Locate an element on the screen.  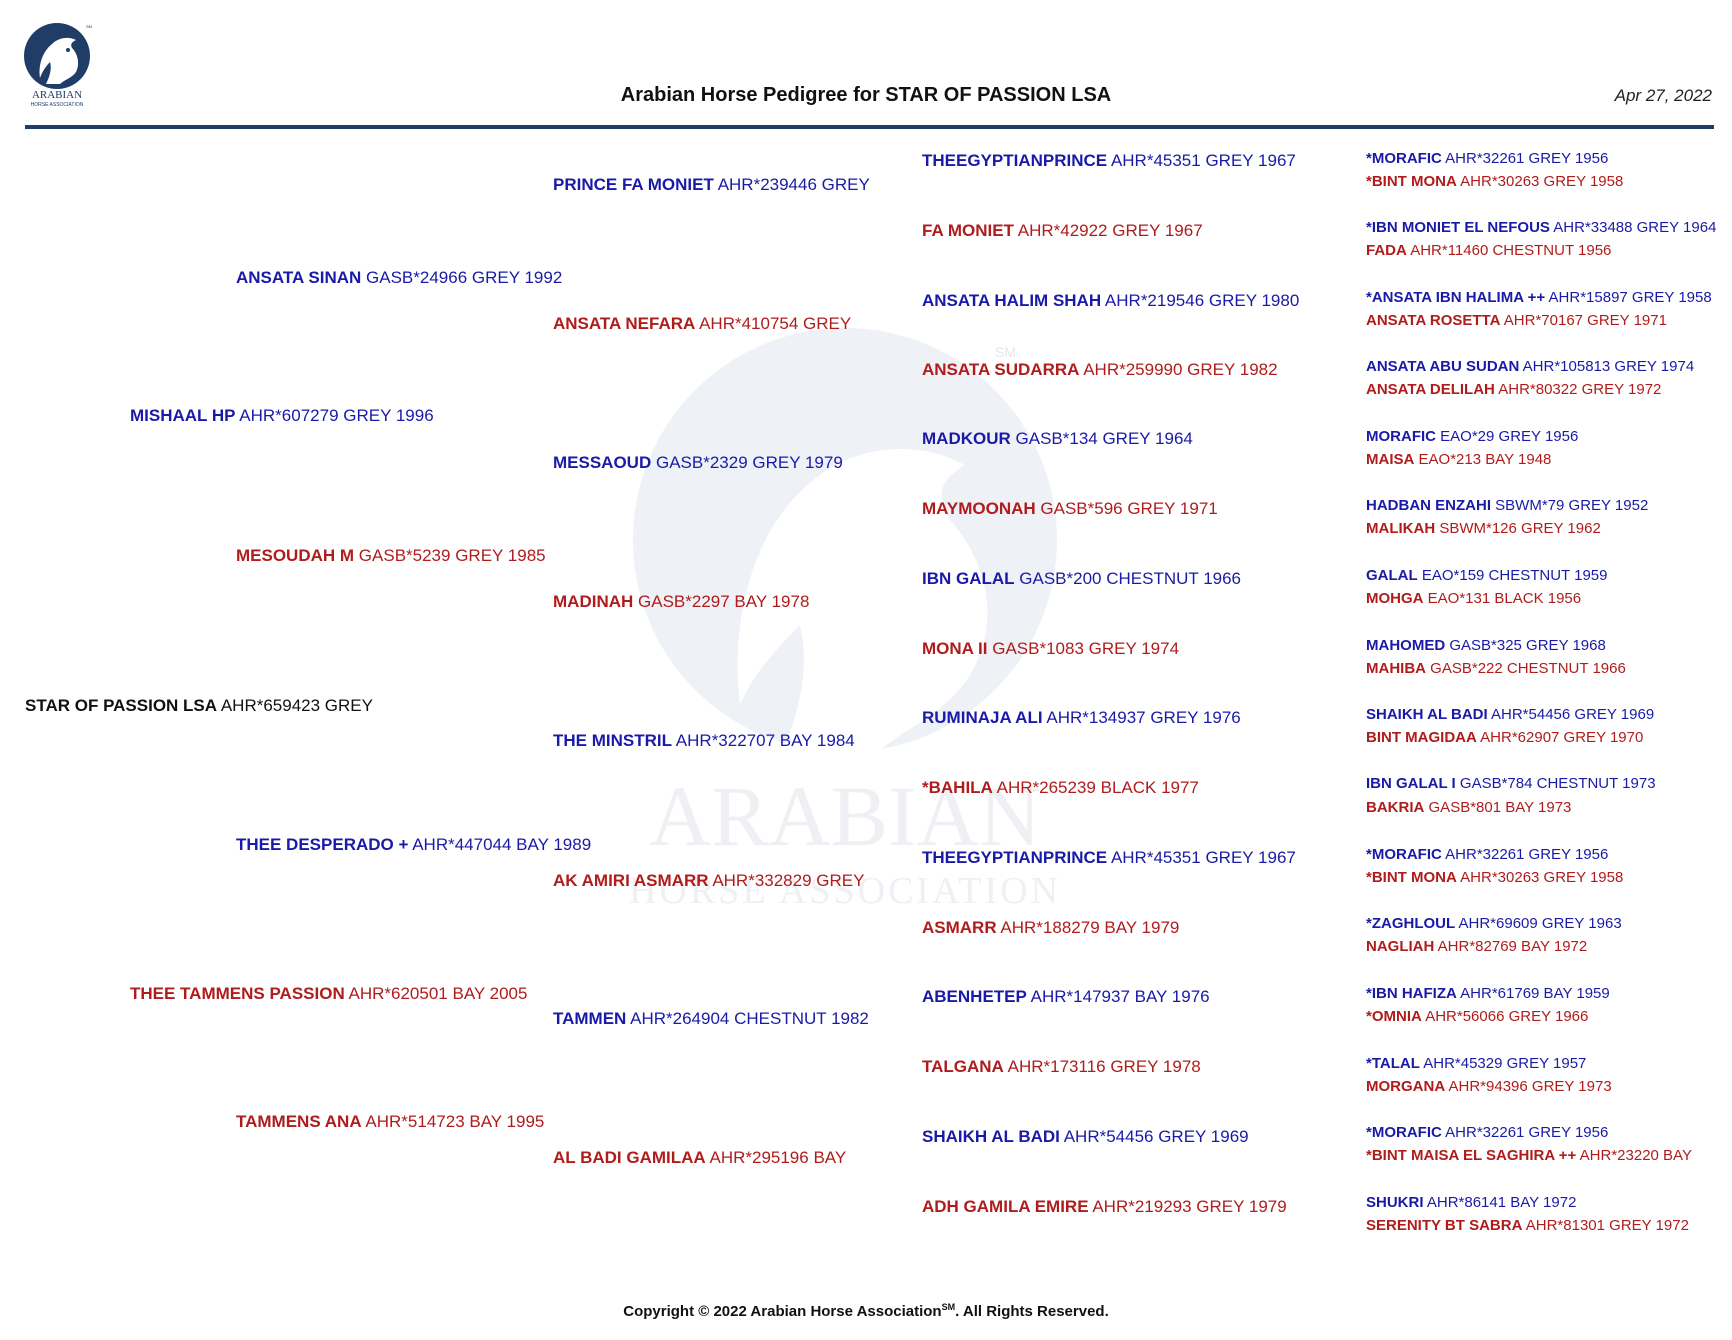
horse-info: AHR*61769 BAY 1959 is located at coordinates (1535, 993).